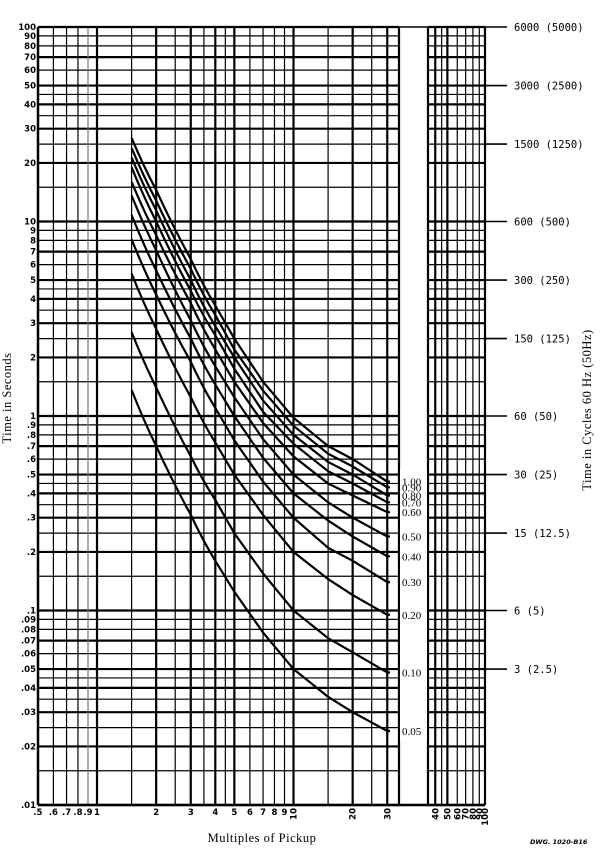 The image size is (613, 856). I want to click on y-tick-label: 60, so click(30, 71).